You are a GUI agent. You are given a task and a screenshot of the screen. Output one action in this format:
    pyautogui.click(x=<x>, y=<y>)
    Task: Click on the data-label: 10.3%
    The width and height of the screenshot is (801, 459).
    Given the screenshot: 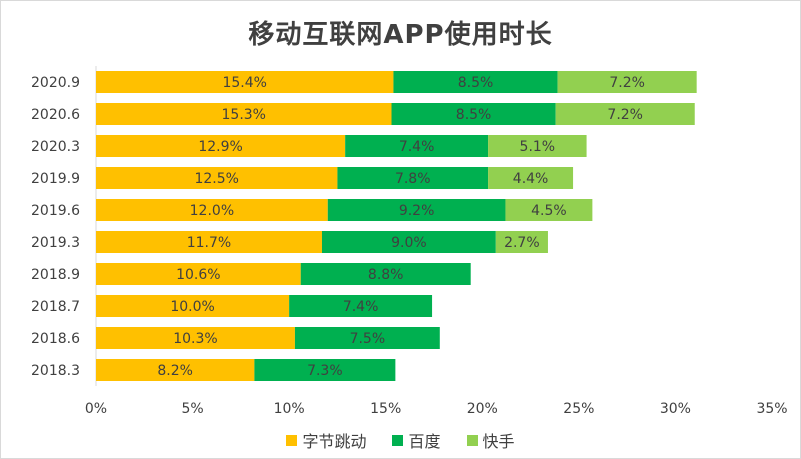 What is the action you would take?
    pyautogui.click(x=195, y=339)
    